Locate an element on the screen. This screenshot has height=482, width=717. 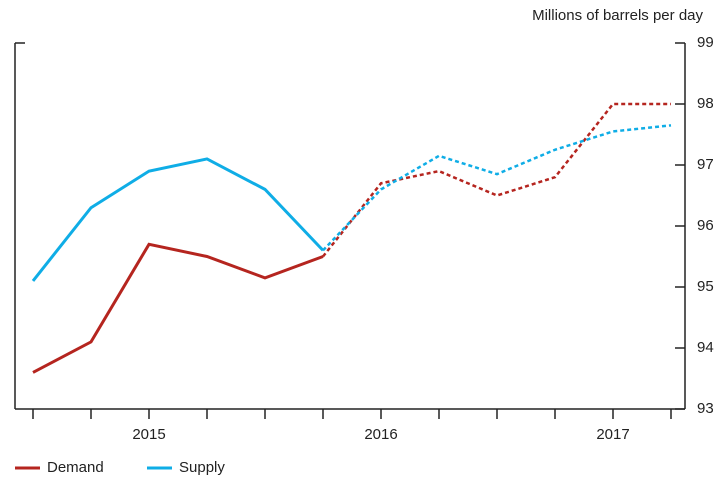
y-tick-label: 94 is located at coordinates (705, 347).